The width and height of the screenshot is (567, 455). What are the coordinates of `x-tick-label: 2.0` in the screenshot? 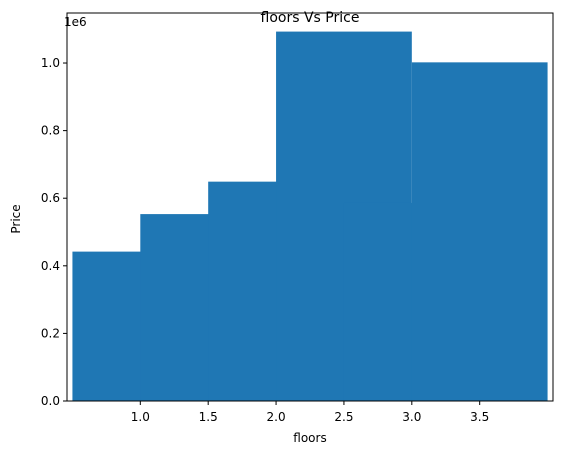 It's located at (276, 417).